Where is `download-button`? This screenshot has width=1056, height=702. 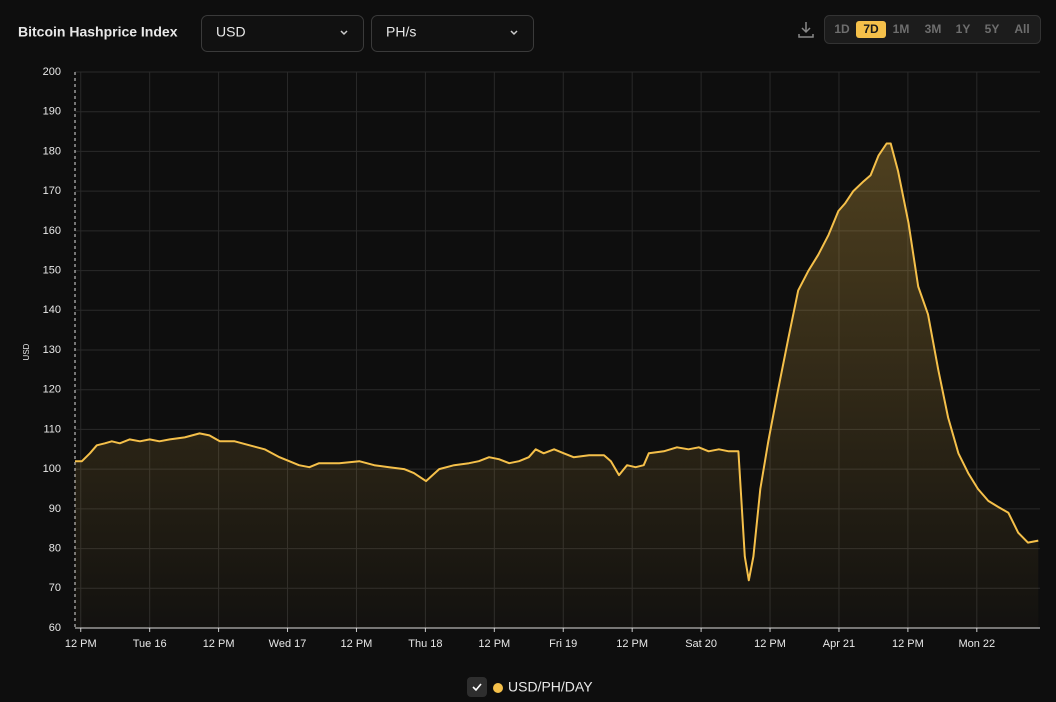 download-button is located at coordinates (806, 30).